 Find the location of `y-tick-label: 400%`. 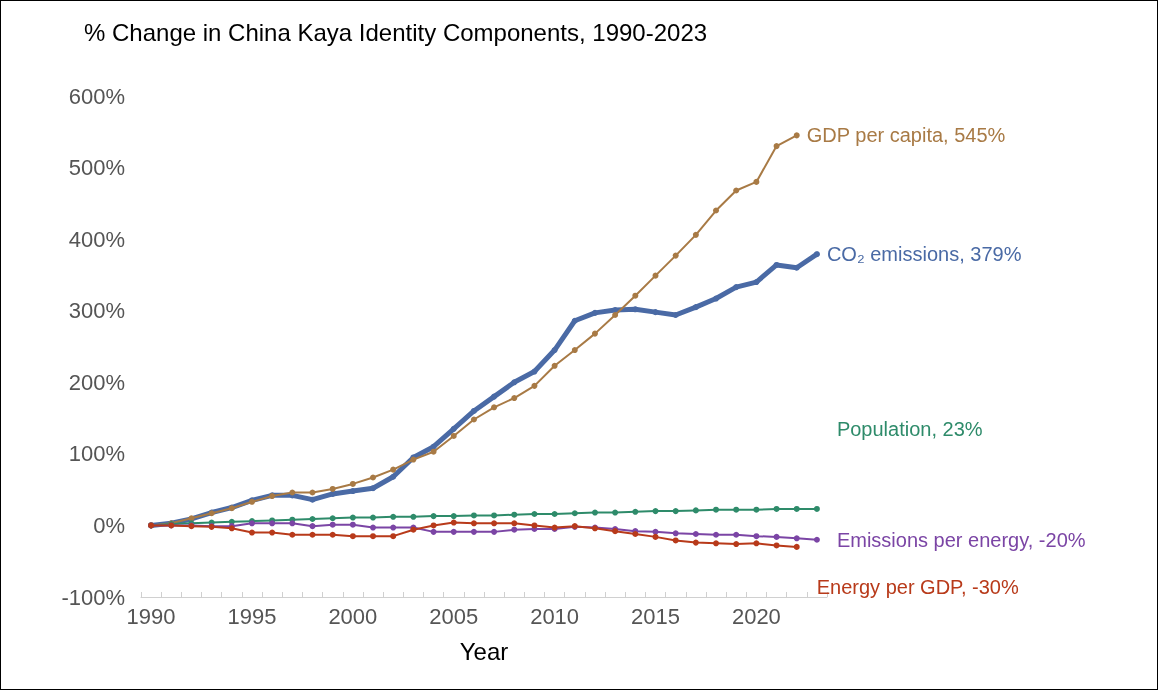

y-tick-label: 400% is located at coordinates (96, 239).